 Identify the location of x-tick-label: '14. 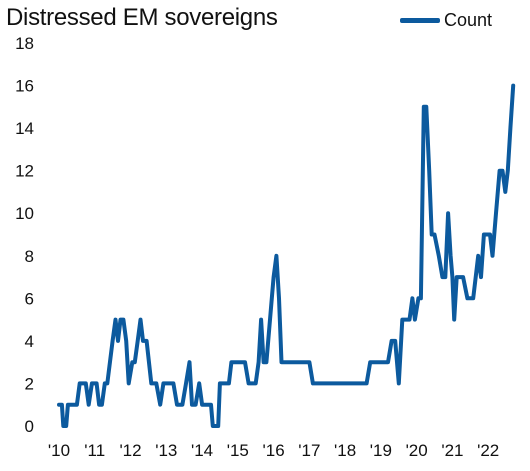
(202, 450).